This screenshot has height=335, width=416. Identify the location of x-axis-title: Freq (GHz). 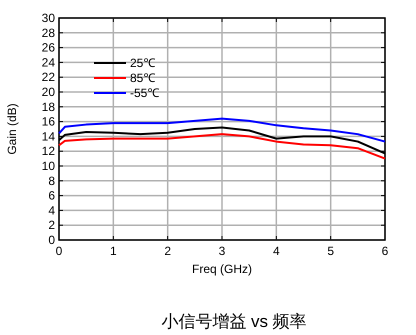
(222, 269).